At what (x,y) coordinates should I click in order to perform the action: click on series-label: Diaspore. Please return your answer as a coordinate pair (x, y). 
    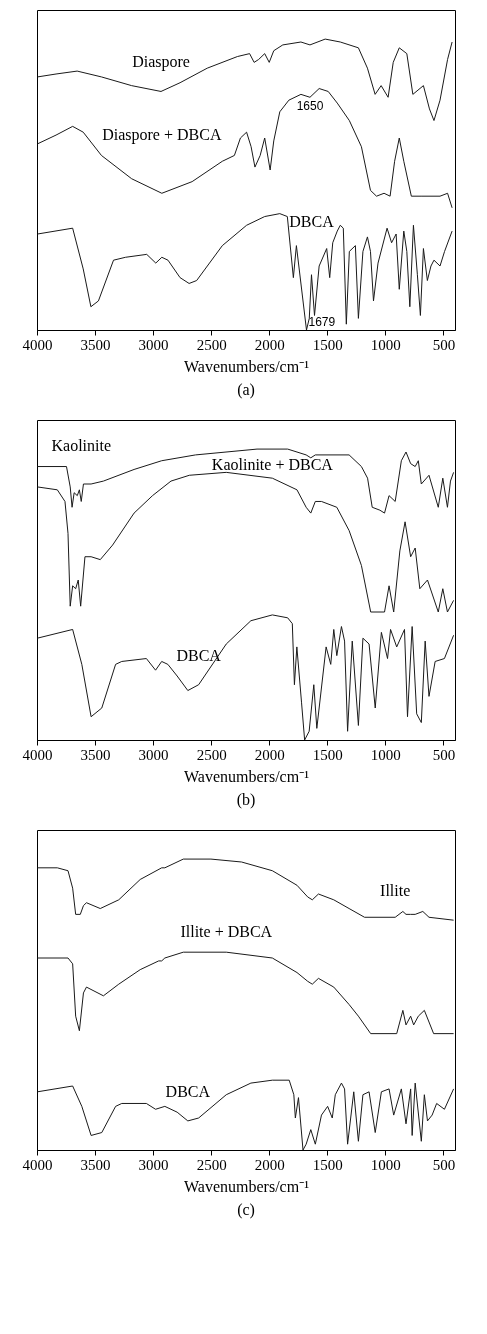
    Looking at the image, I should click on (161, 62).